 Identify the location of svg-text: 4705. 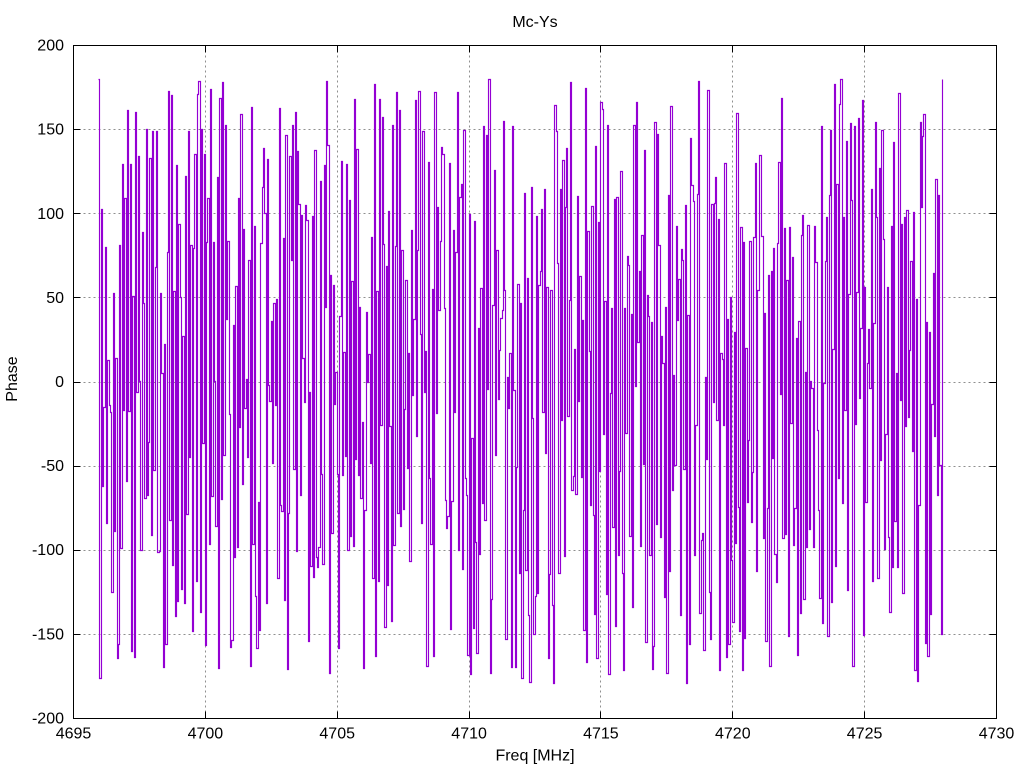
(337, 734).